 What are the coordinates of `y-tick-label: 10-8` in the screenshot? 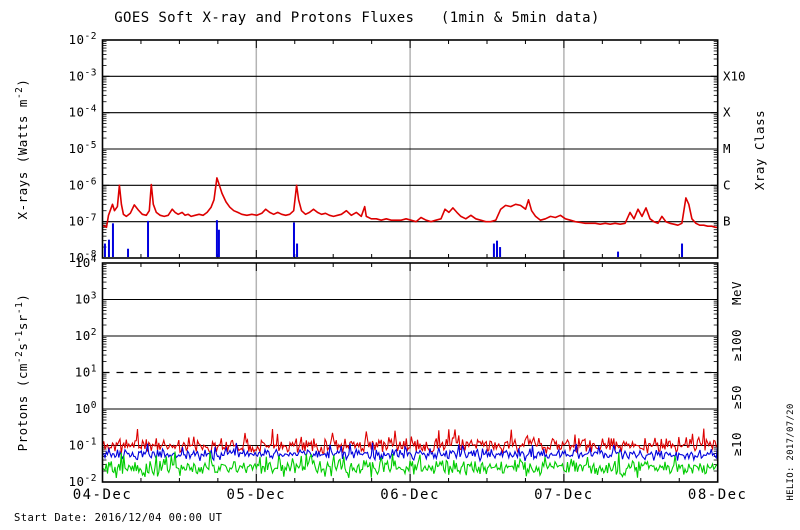 It's located at (82, 257).